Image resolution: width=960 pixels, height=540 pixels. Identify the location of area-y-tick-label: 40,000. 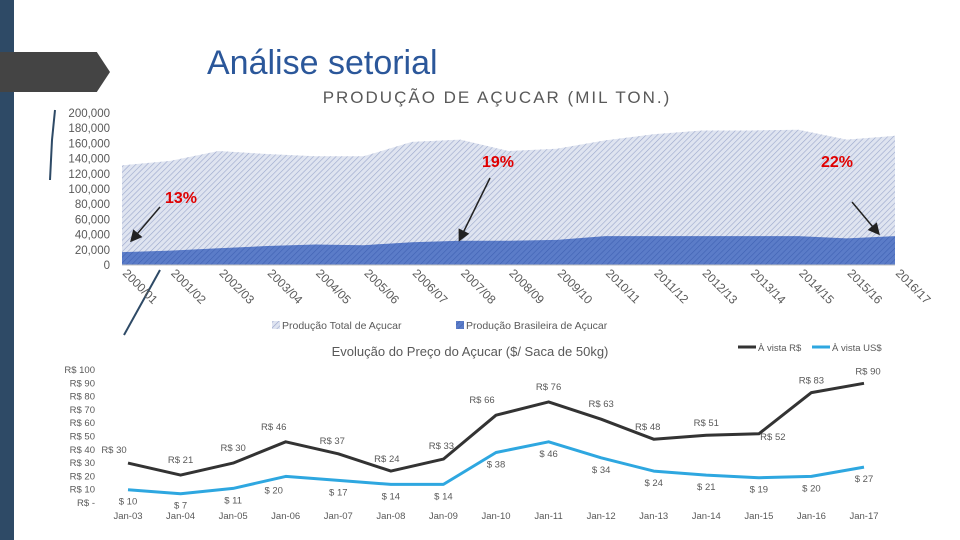
(92, 236).